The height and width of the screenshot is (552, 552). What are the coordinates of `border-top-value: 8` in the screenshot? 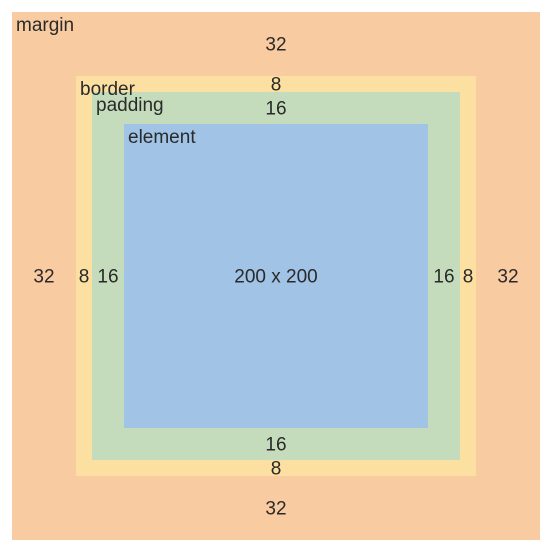 It's located at (276, 85).